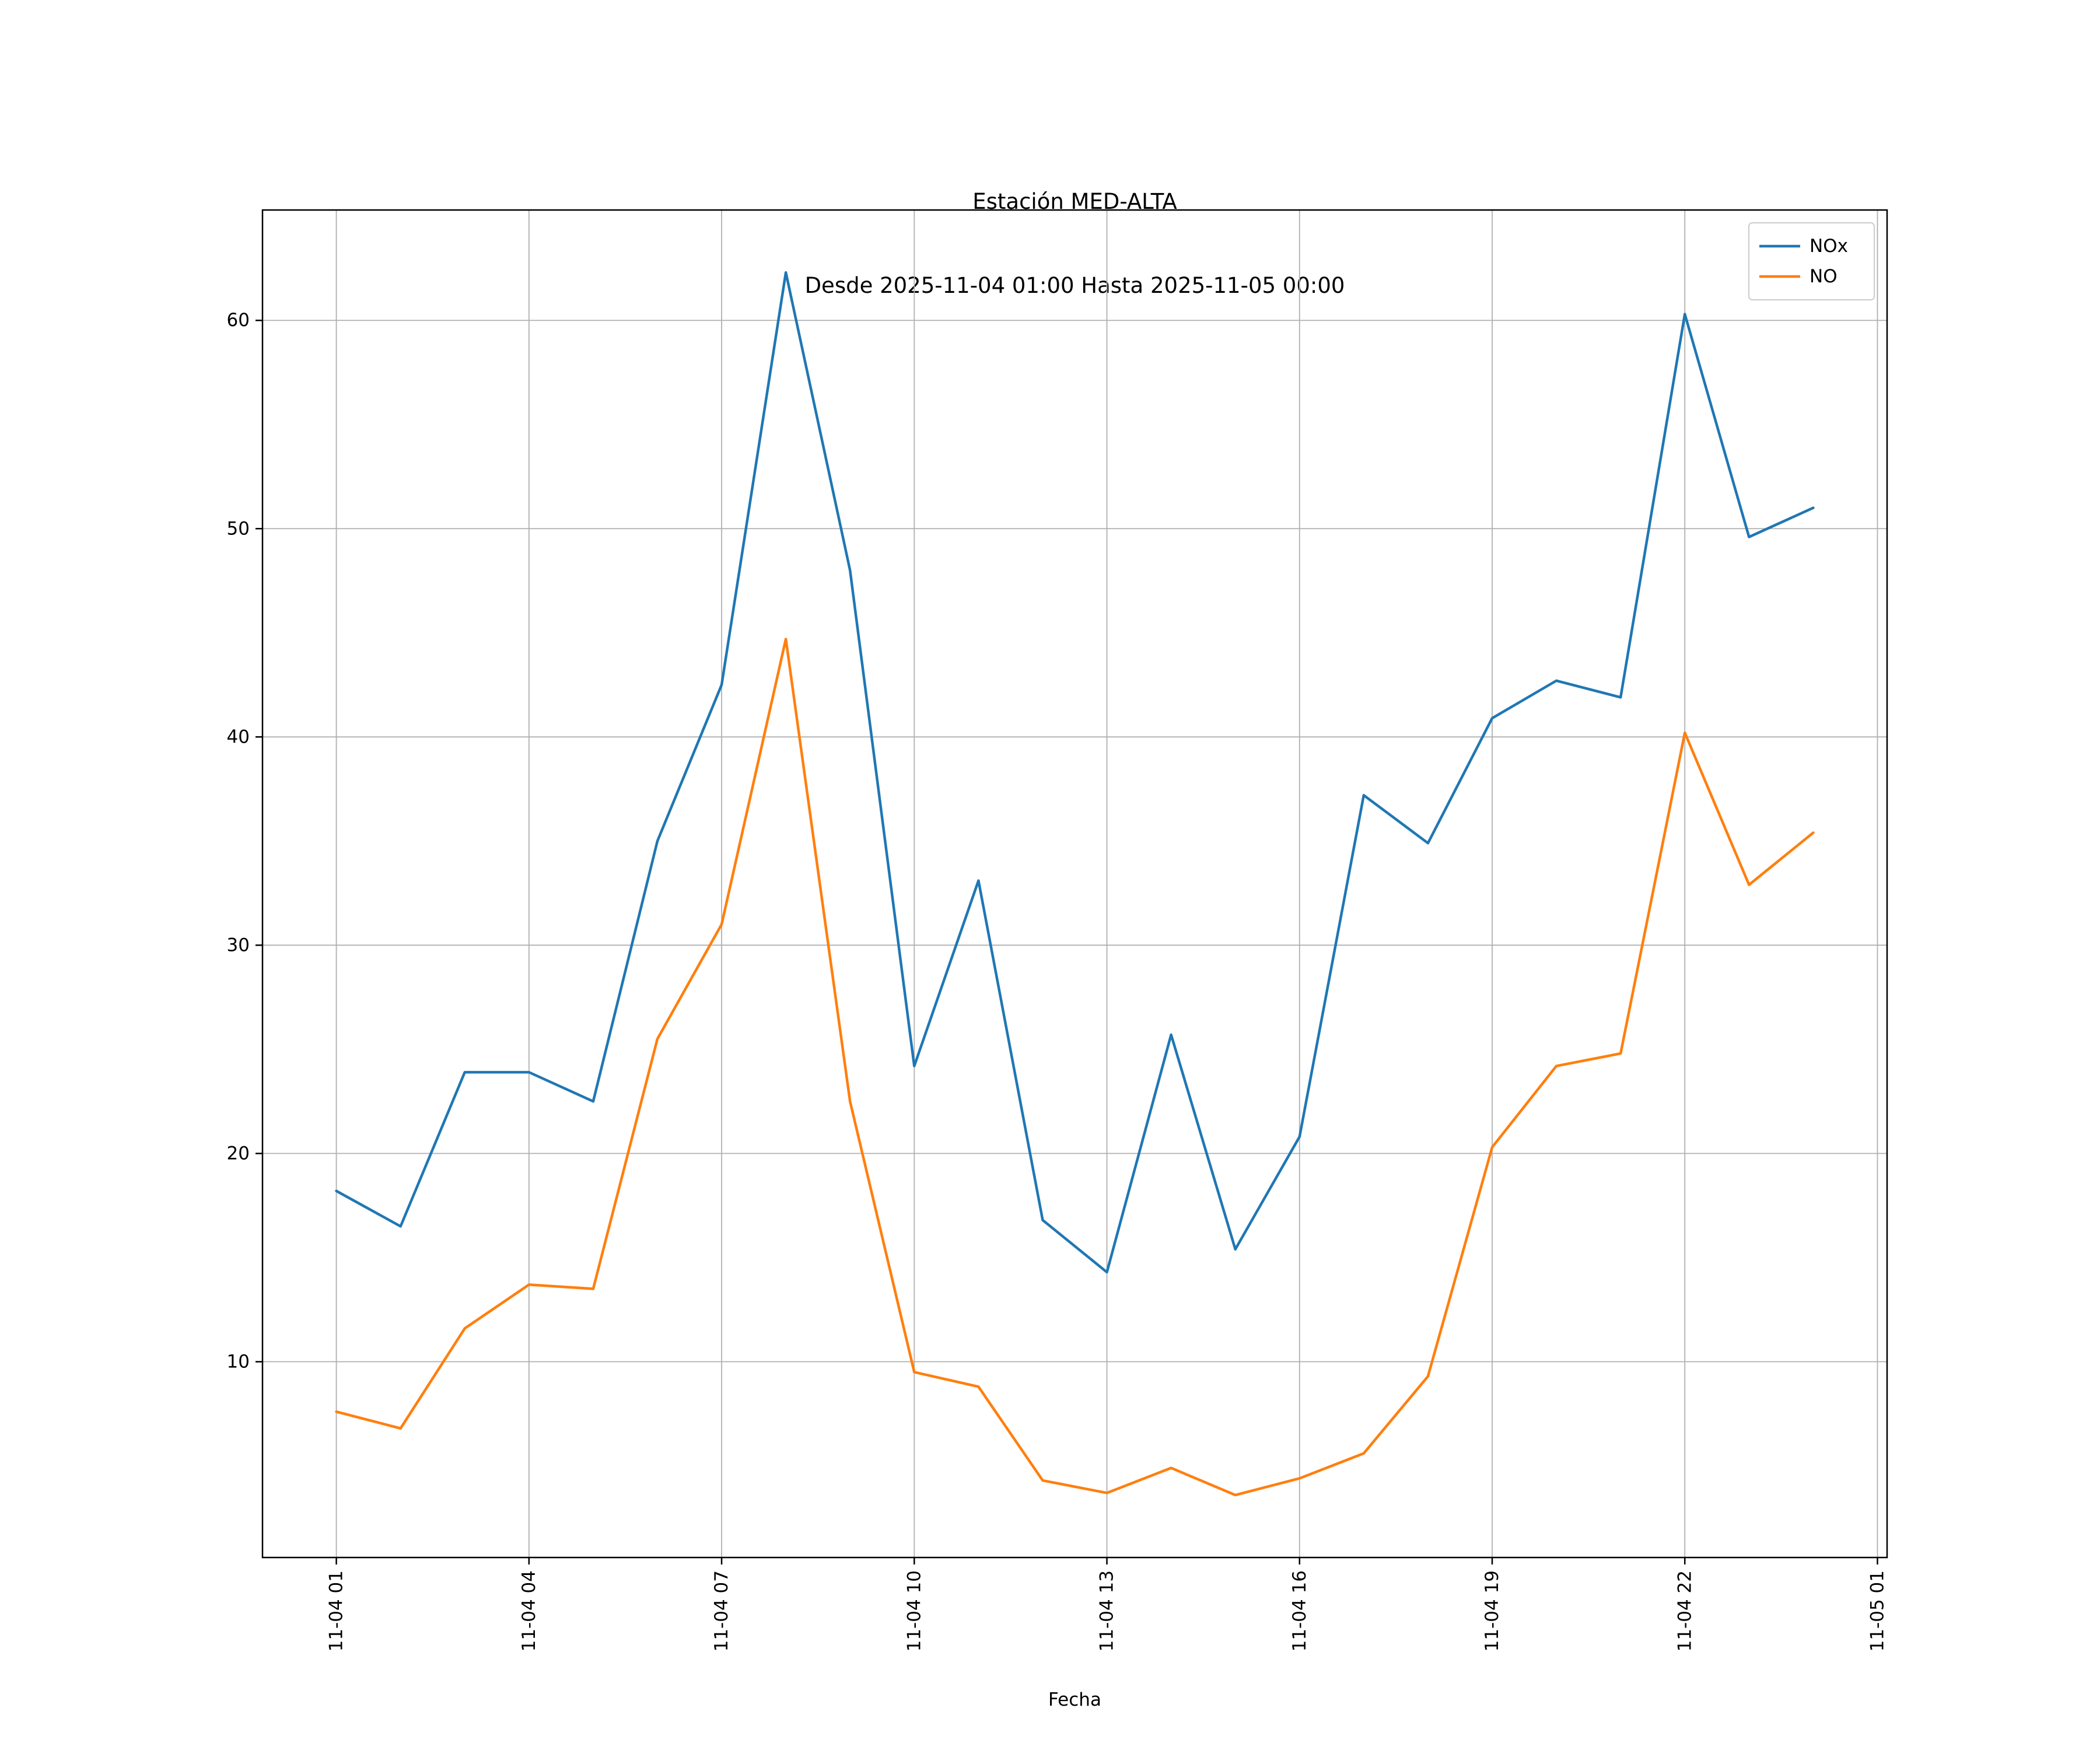 The height and width of the screenshot is (1750, 2100). I want to click on x-tick-label: 11-04 13, so click(1107, 1610).